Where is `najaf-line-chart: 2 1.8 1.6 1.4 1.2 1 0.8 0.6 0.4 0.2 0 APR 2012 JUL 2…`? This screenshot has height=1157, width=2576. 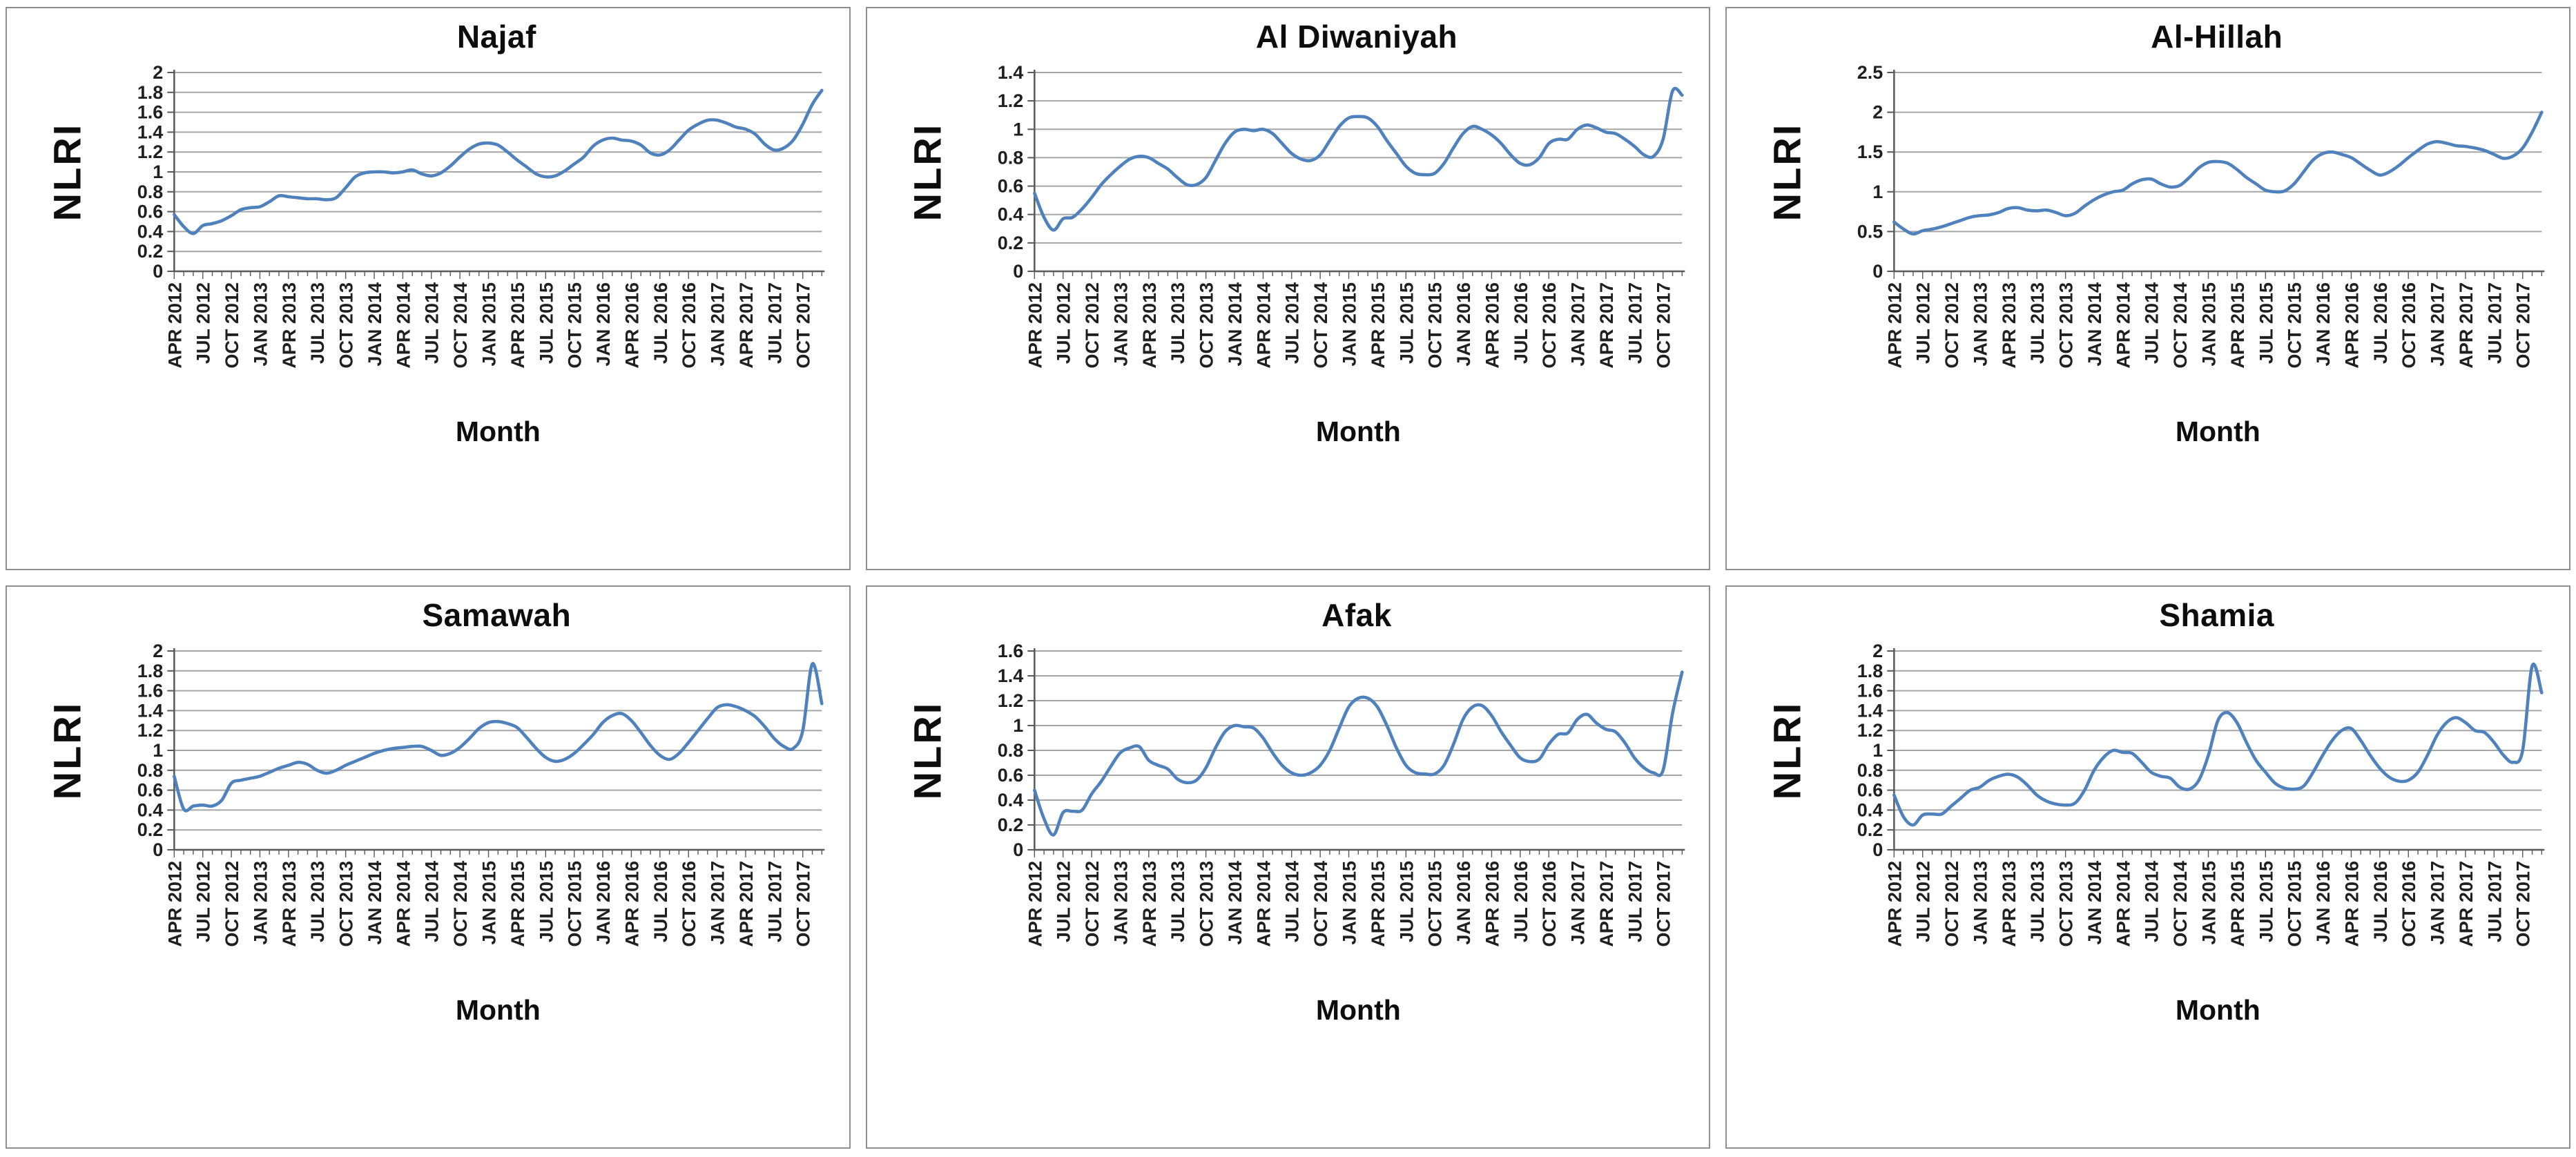 najaf-line-chart: 2 1.8 1.6 1.4 1.2 1 0.8 0.6 0.4 0.2 0 APR 2012 JUL 2… is located at coordinates (428, 309).